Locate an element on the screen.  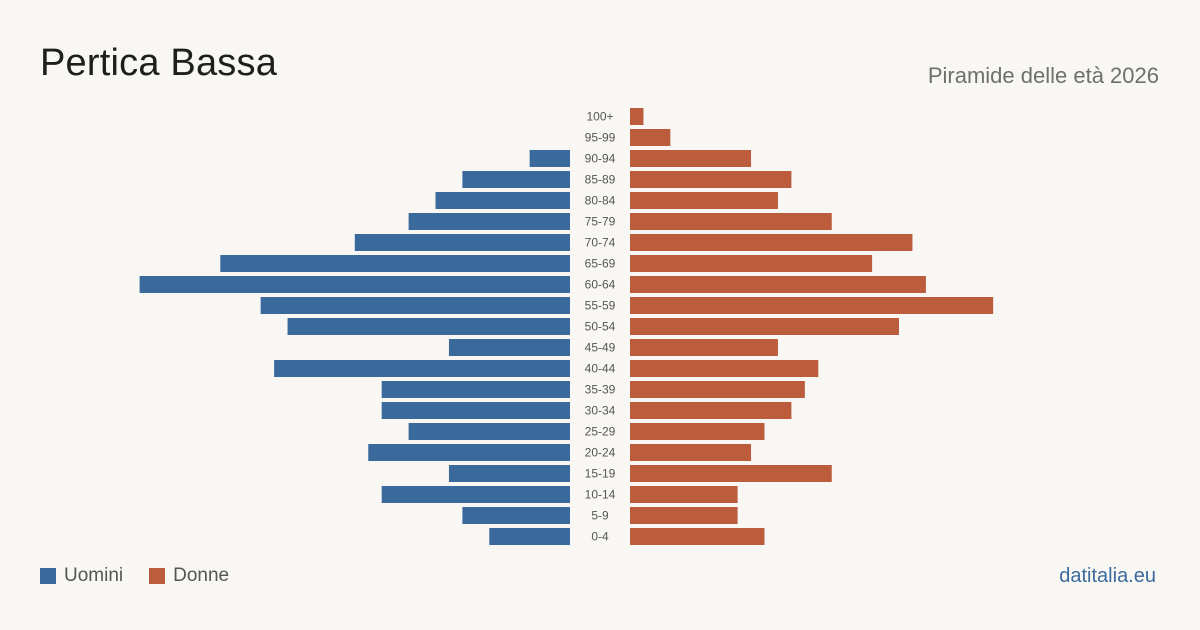
age-label-95-99: 95-99 is located at coordinates (600, 138).